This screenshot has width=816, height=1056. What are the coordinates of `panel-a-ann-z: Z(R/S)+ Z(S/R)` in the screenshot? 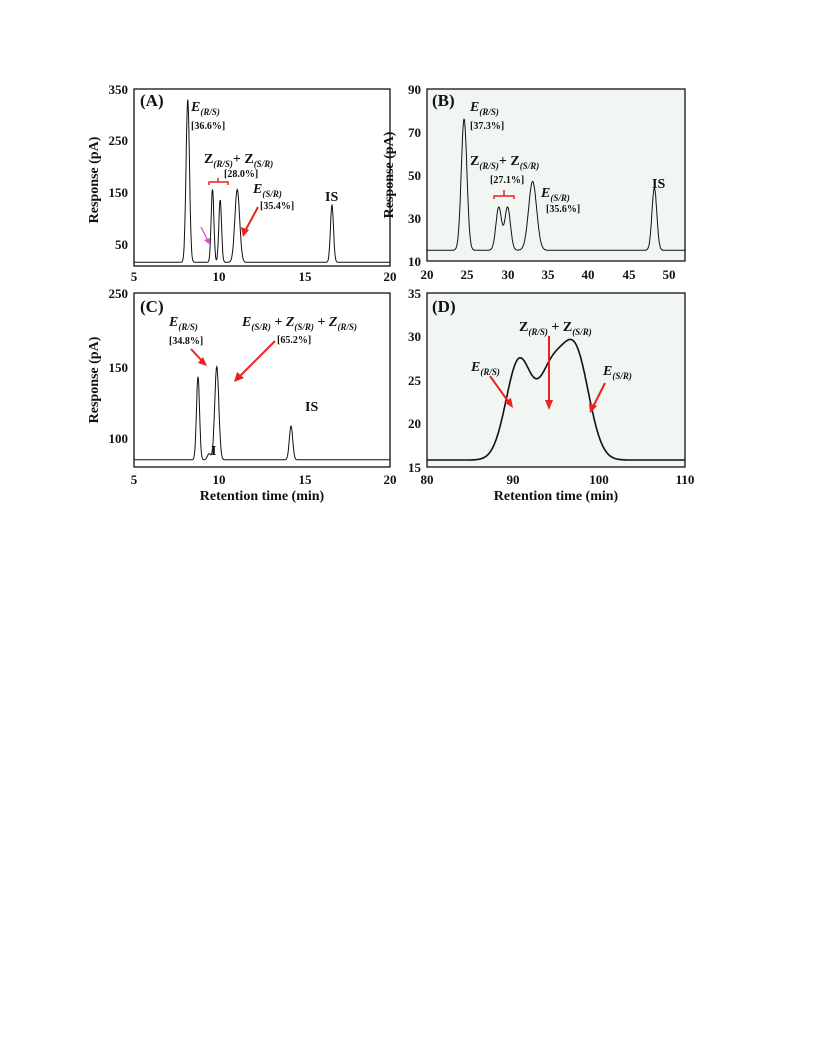 It's located at (238, 160).